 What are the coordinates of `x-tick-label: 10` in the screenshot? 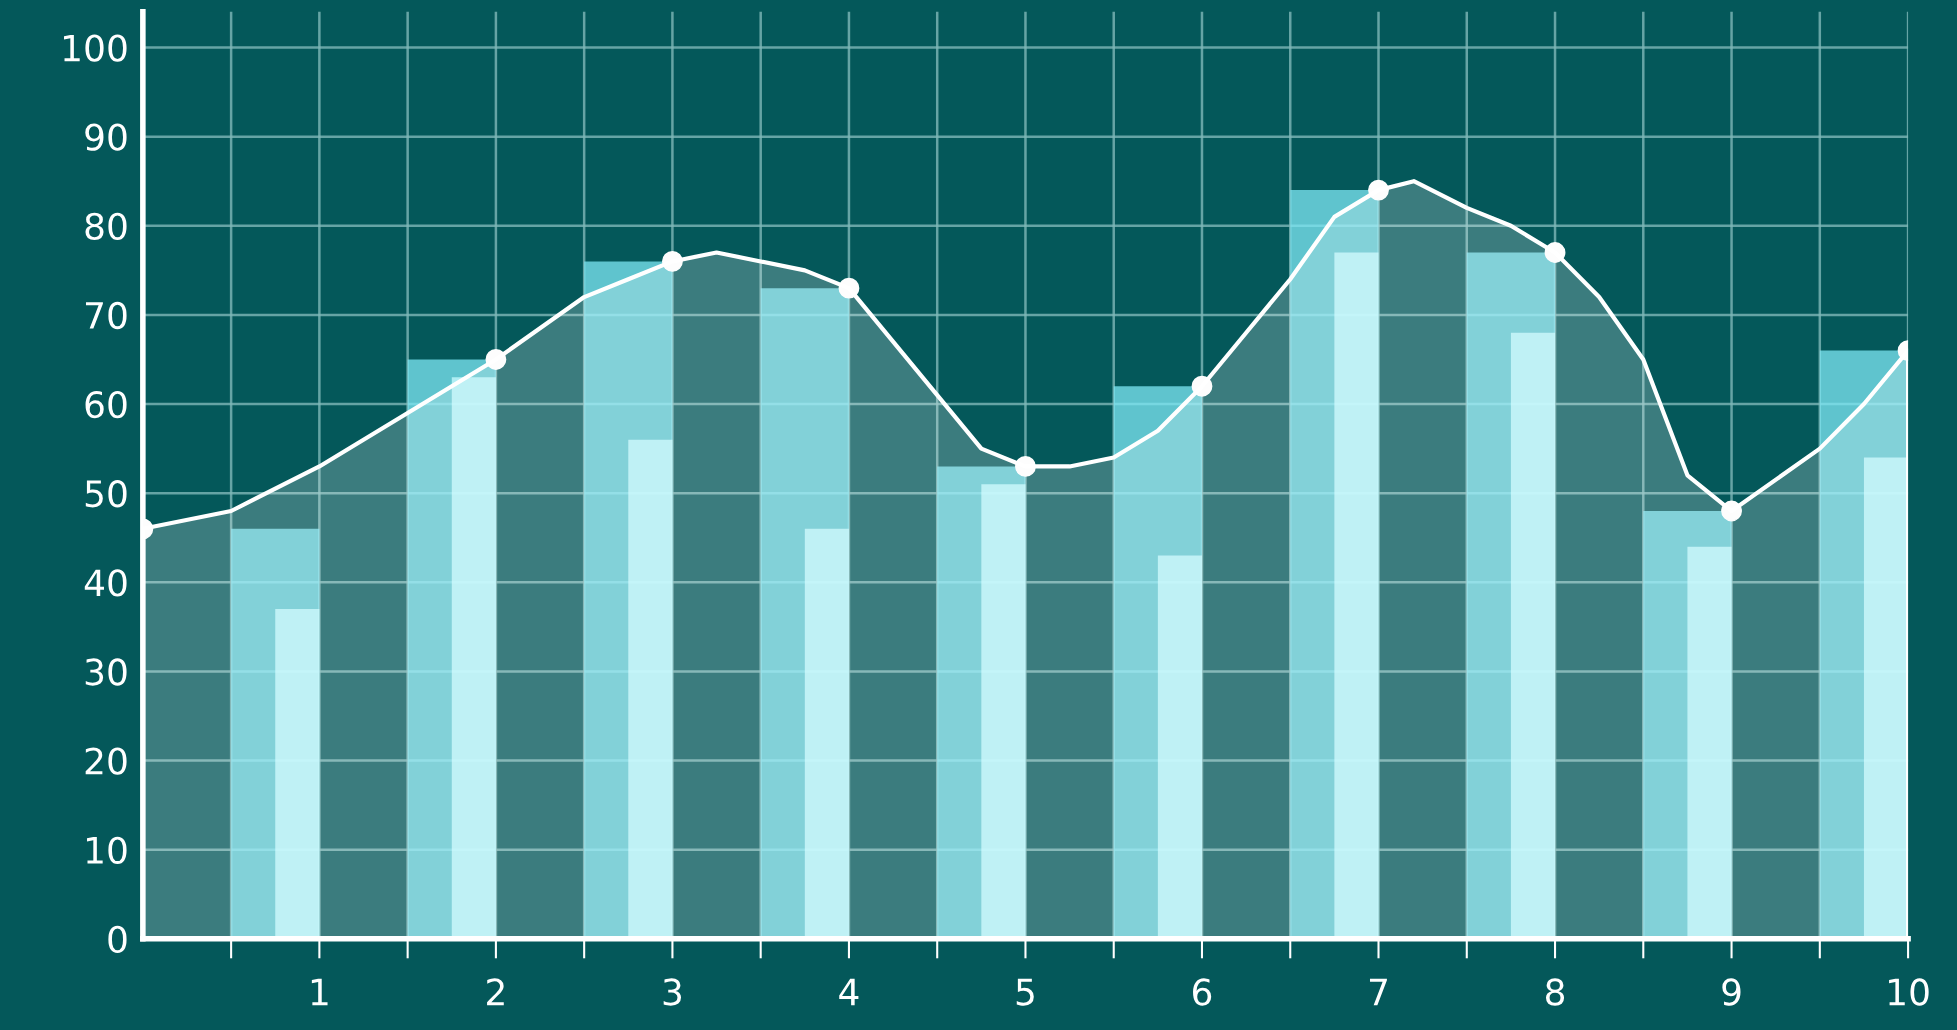 It's located at (1909, 992).